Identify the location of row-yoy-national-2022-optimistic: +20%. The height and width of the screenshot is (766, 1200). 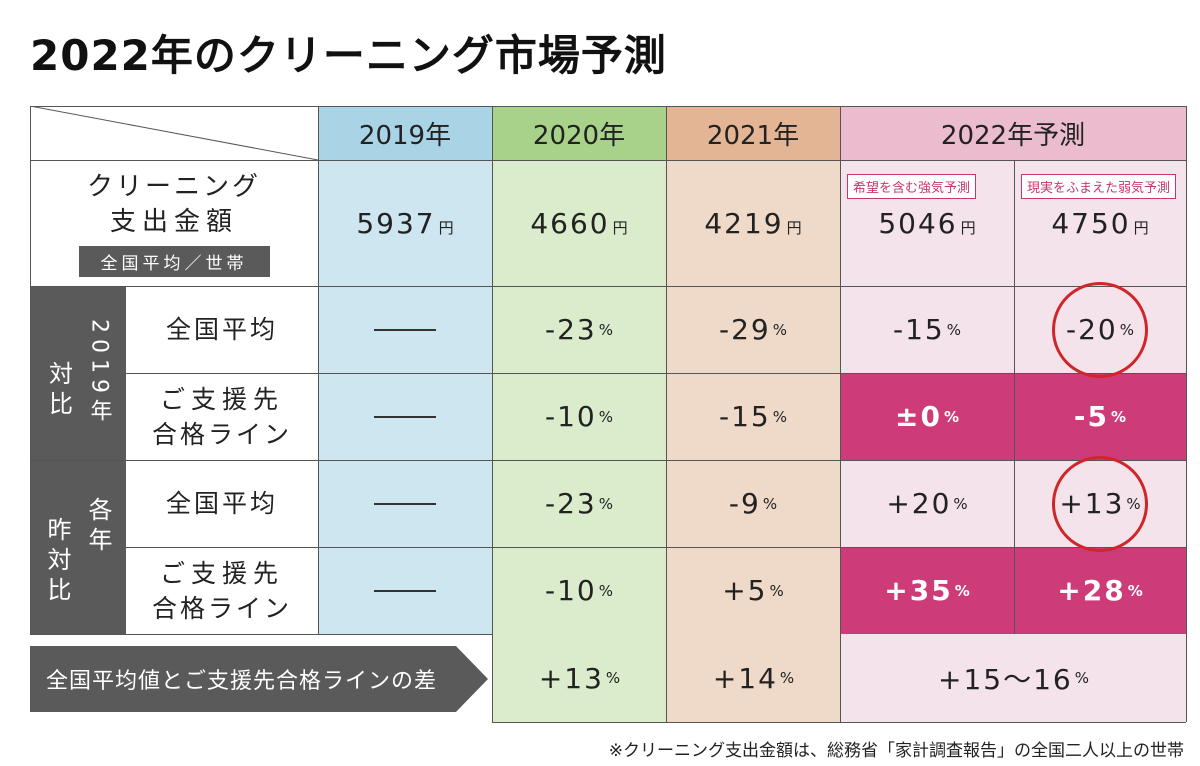
(927, 503).